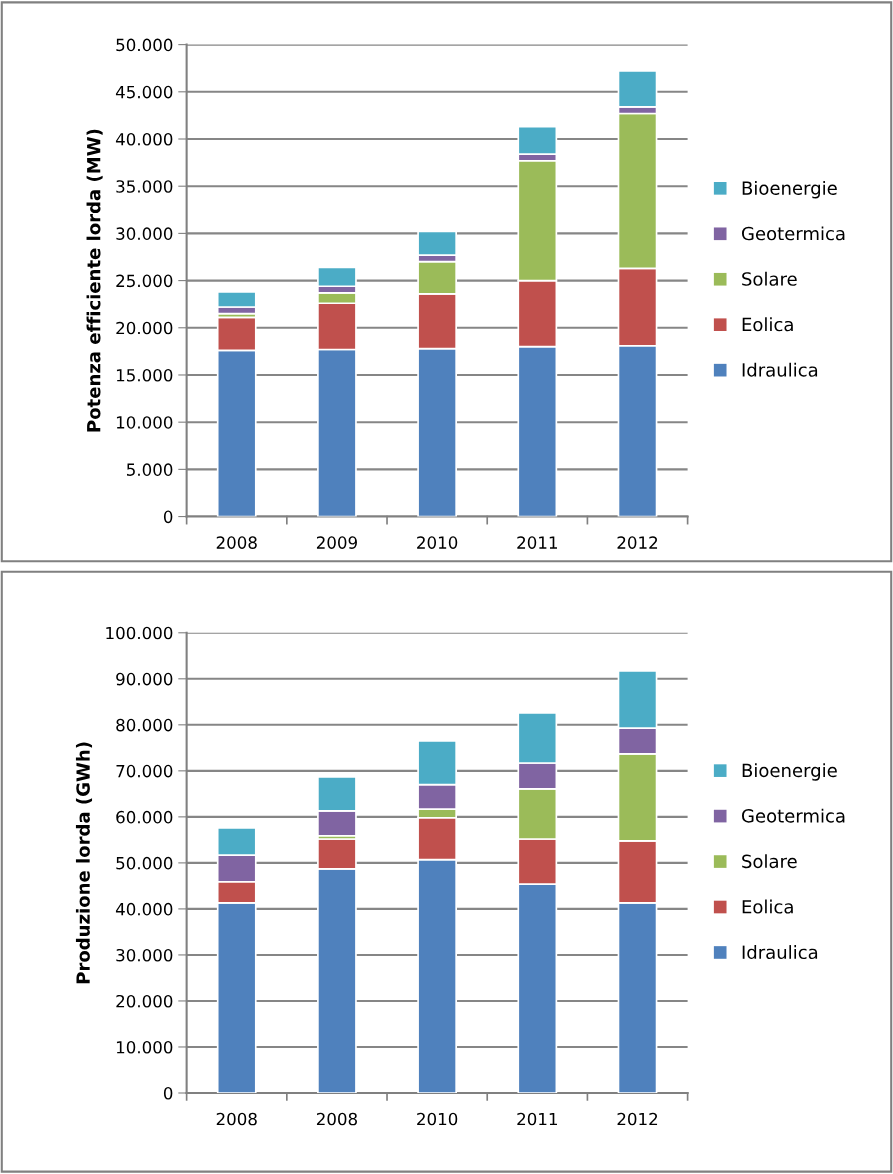 The image size is (893, 1174). Describe the element at coordinates (144, 92) in the screenshot. I see `y-tick-label: 45.000` at that location.